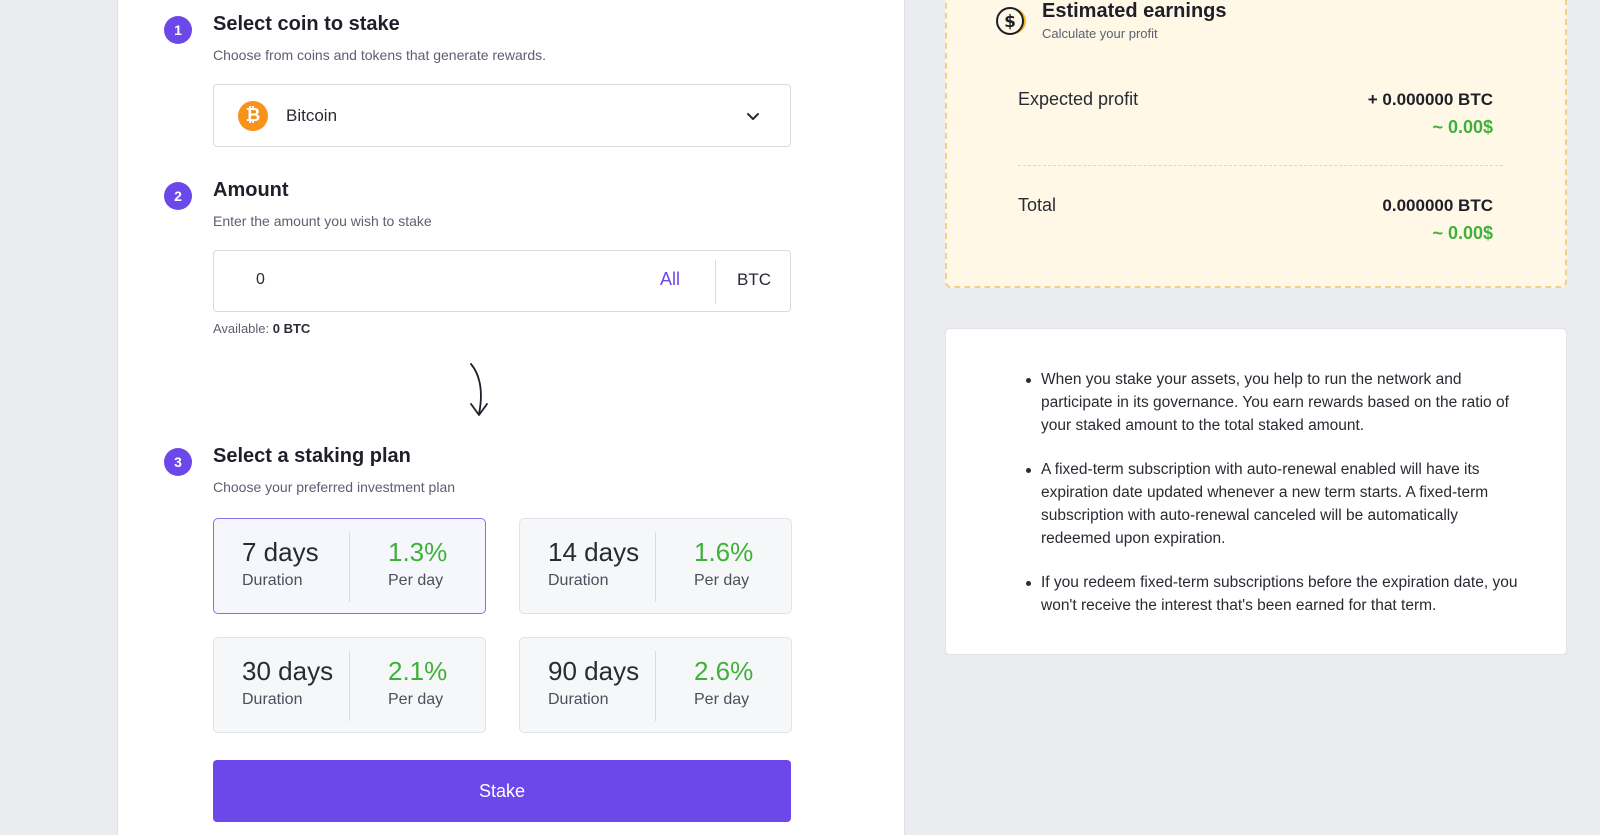  I want to click on amount-field: 0 All BTC, so click(502, 281).